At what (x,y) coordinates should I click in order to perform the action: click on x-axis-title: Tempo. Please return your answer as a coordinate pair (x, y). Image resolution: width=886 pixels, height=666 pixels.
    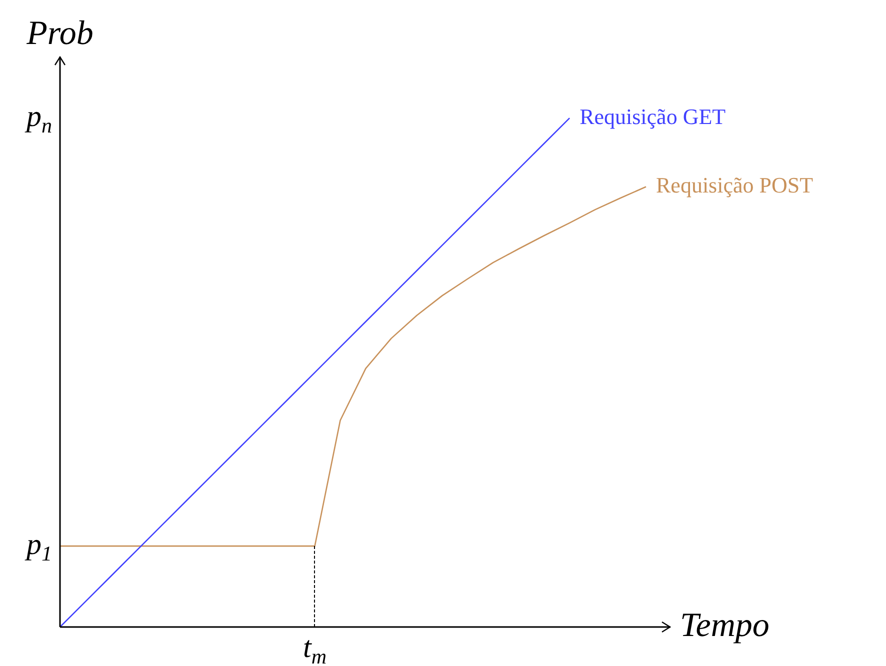
    Looking at the image, I should click on (725, 625).